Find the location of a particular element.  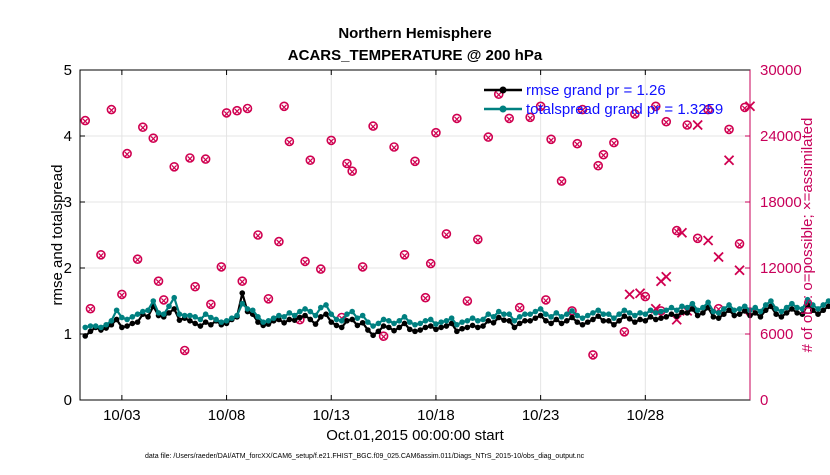

legend-swatch-spread-marker is located at coordinates (503, 109).